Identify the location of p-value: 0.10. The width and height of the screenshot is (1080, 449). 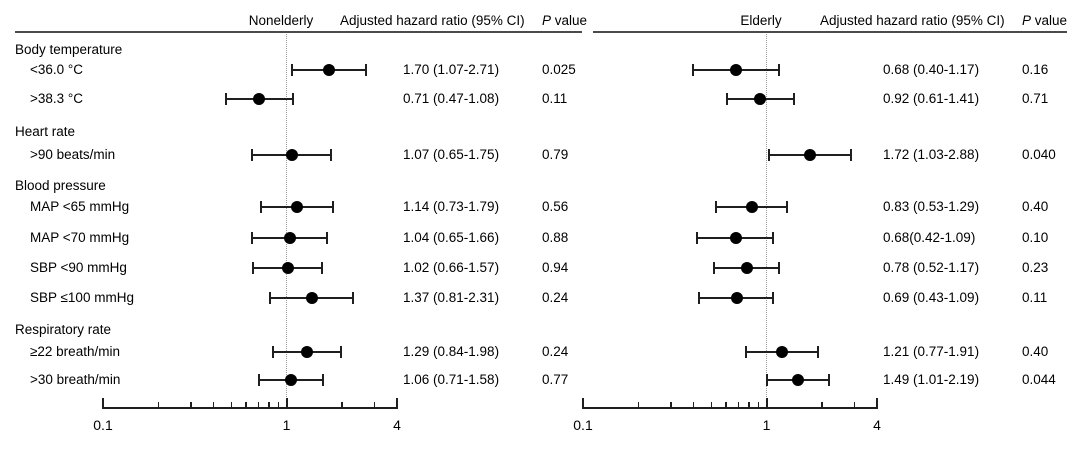
(1035, 237).